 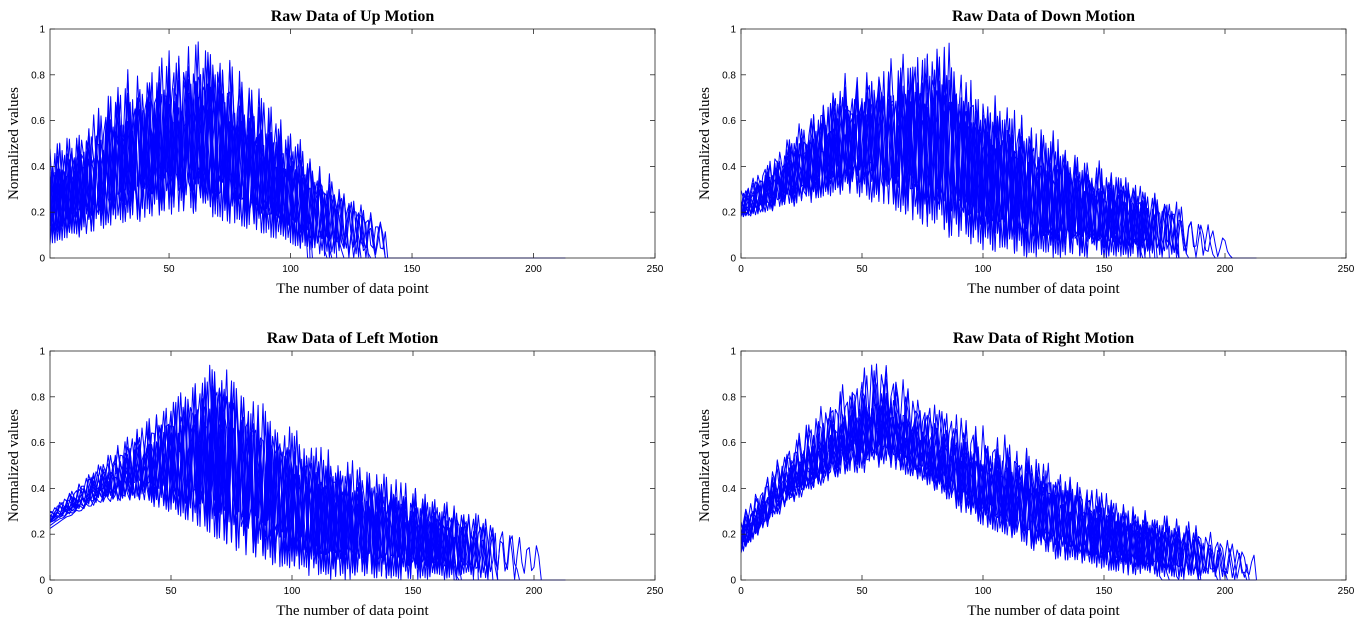 I want to click on chart-title: Raw Data of Down Motion, so click(x=1043, y=16).